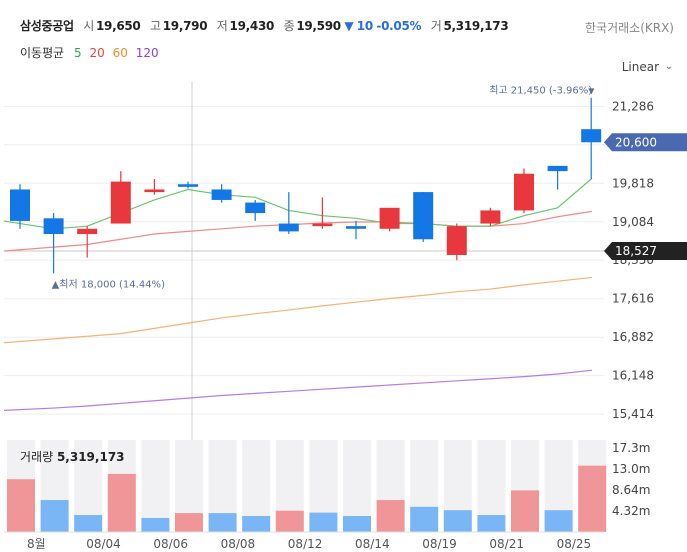 This screenshot has height=552, width=687. I want to click on ma-5: 5, so click(78, 53).